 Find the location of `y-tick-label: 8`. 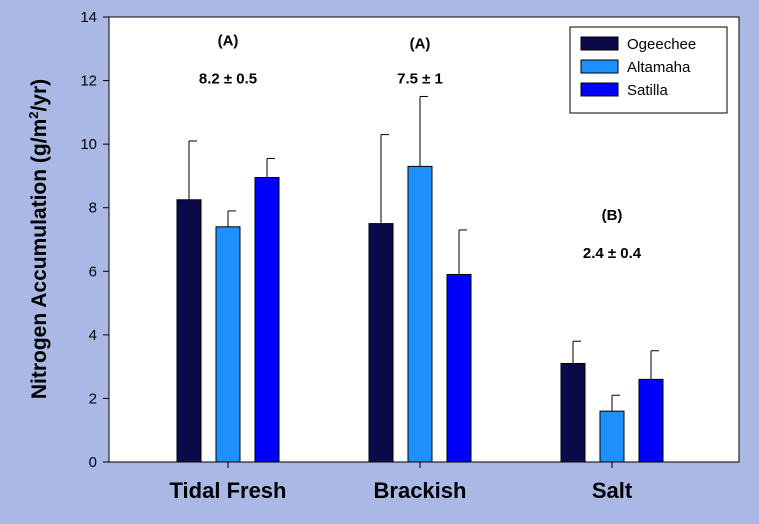

y-tick-label: 8 is located at coordinates (93, 208).